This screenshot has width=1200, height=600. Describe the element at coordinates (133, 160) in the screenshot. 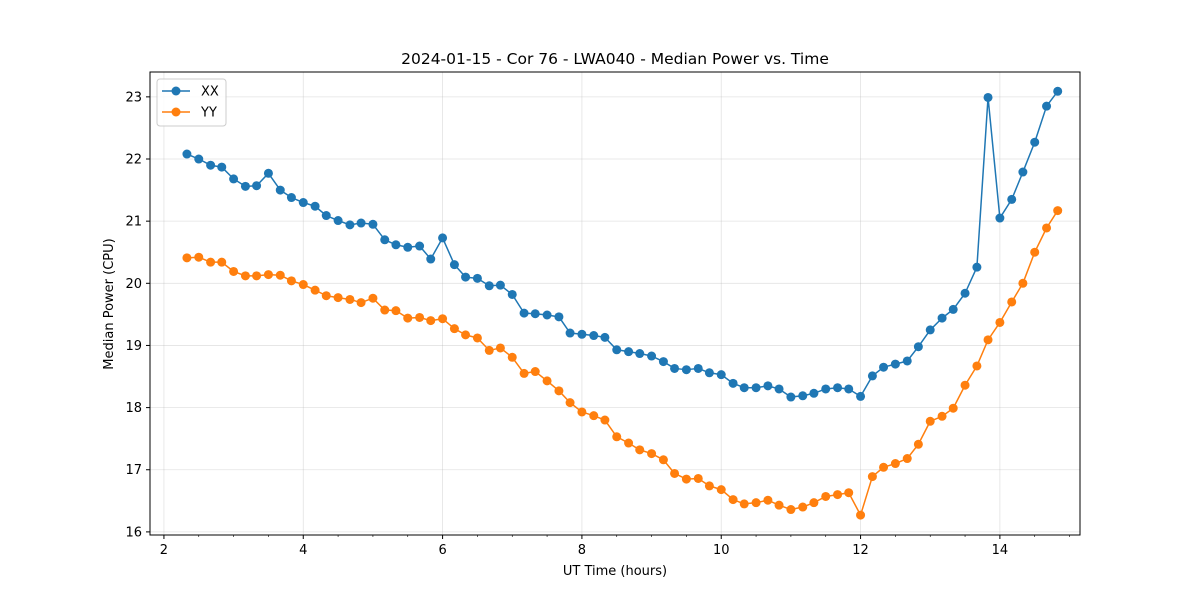

I see `y-tick-label: 22` at that location.